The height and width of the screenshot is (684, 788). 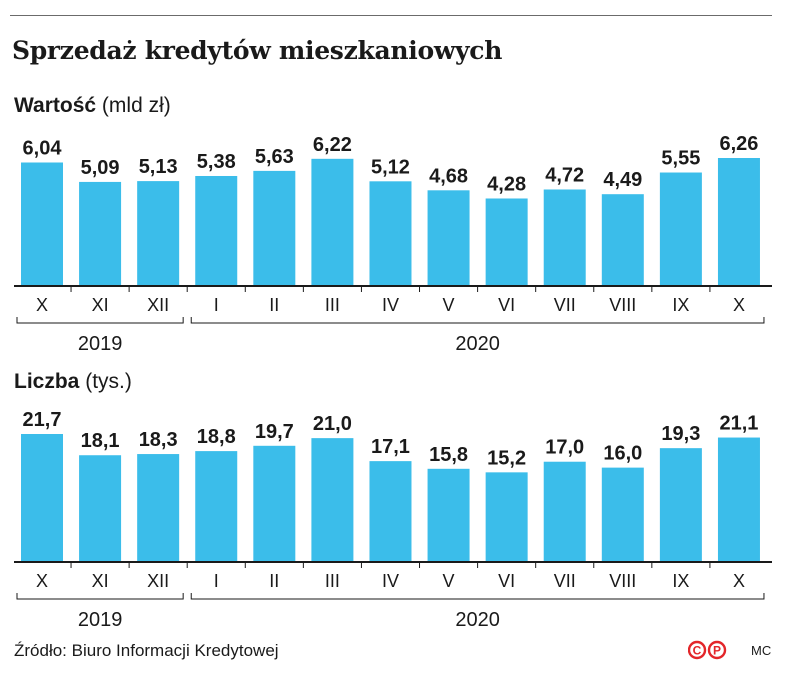 What do you see at coordinates (680, 159) in the screenshot?
I see `value-data-label-11: 5,55` at bounding box center [680, 159].